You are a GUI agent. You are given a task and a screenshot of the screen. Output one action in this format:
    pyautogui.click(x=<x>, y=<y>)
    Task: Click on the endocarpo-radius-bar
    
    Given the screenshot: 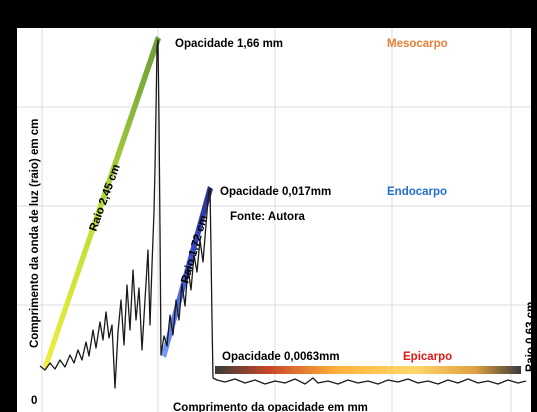 What is the action you would take?
    pyautogui.click(x=187, y=272)
    